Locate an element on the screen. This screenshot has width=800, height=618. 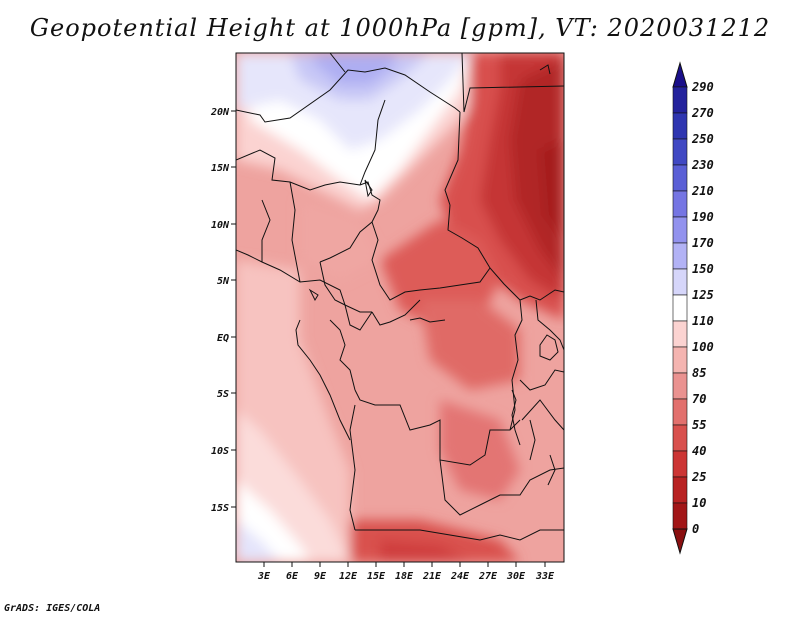
lon-label: 9E is located at coordinates (320, 576).